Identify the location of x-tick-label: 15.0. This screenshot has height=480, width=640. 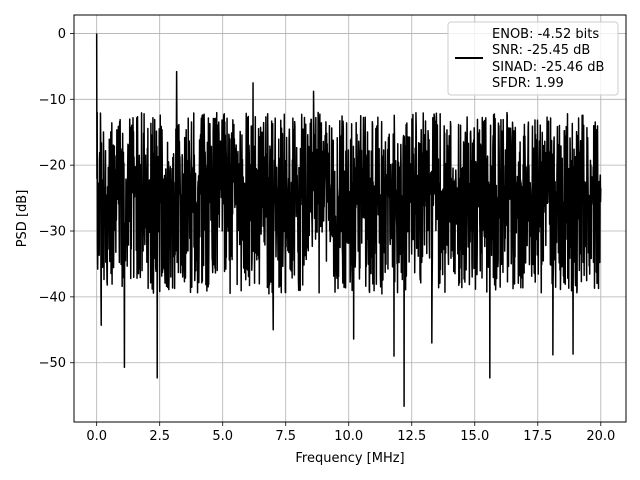
(474, 436).